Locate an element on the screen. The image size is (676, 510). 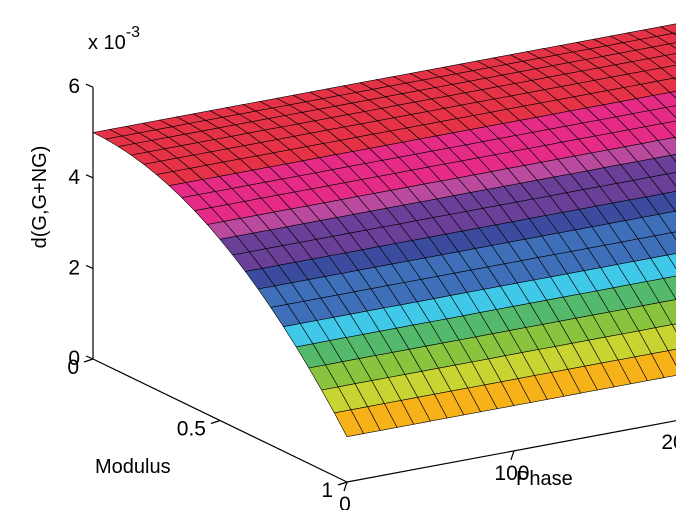
z-tick-label: 0 is located at coordinates (74, 358).